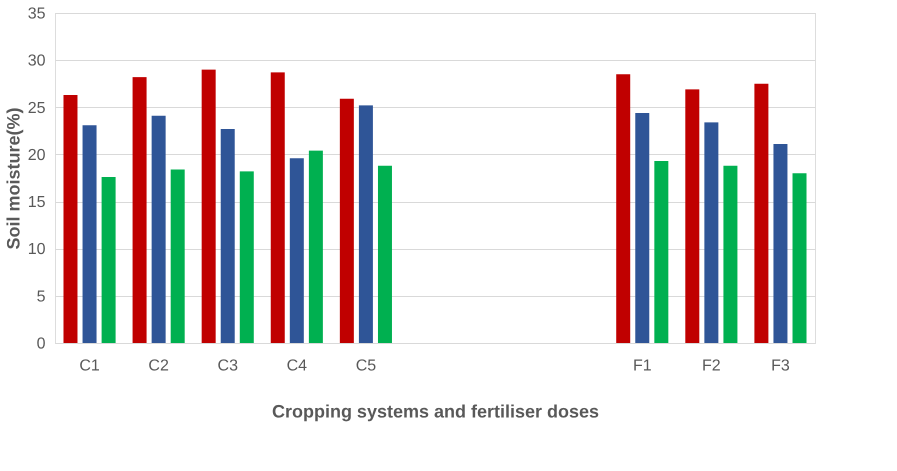 The height and width of the screenshot is (471, 897). I want to click on y-tick-label: 20, so click(37, 155).